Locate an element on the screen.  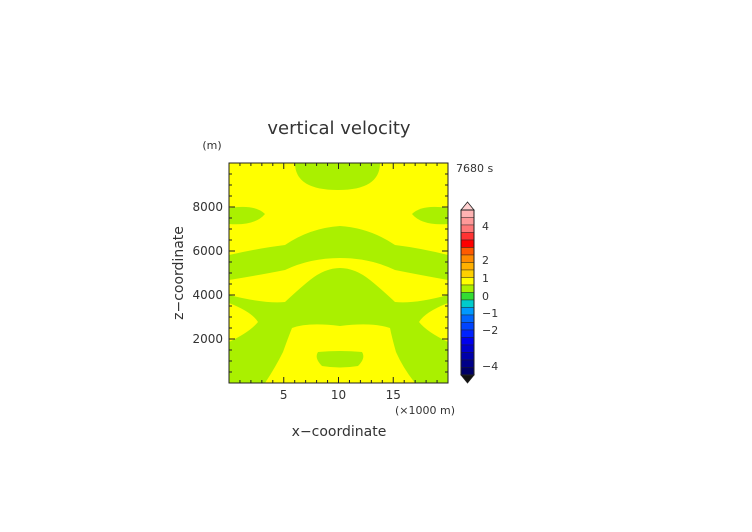
colorbar: 4 2 1 0 −1 −2 −4 is located at coordinates (479, 292).